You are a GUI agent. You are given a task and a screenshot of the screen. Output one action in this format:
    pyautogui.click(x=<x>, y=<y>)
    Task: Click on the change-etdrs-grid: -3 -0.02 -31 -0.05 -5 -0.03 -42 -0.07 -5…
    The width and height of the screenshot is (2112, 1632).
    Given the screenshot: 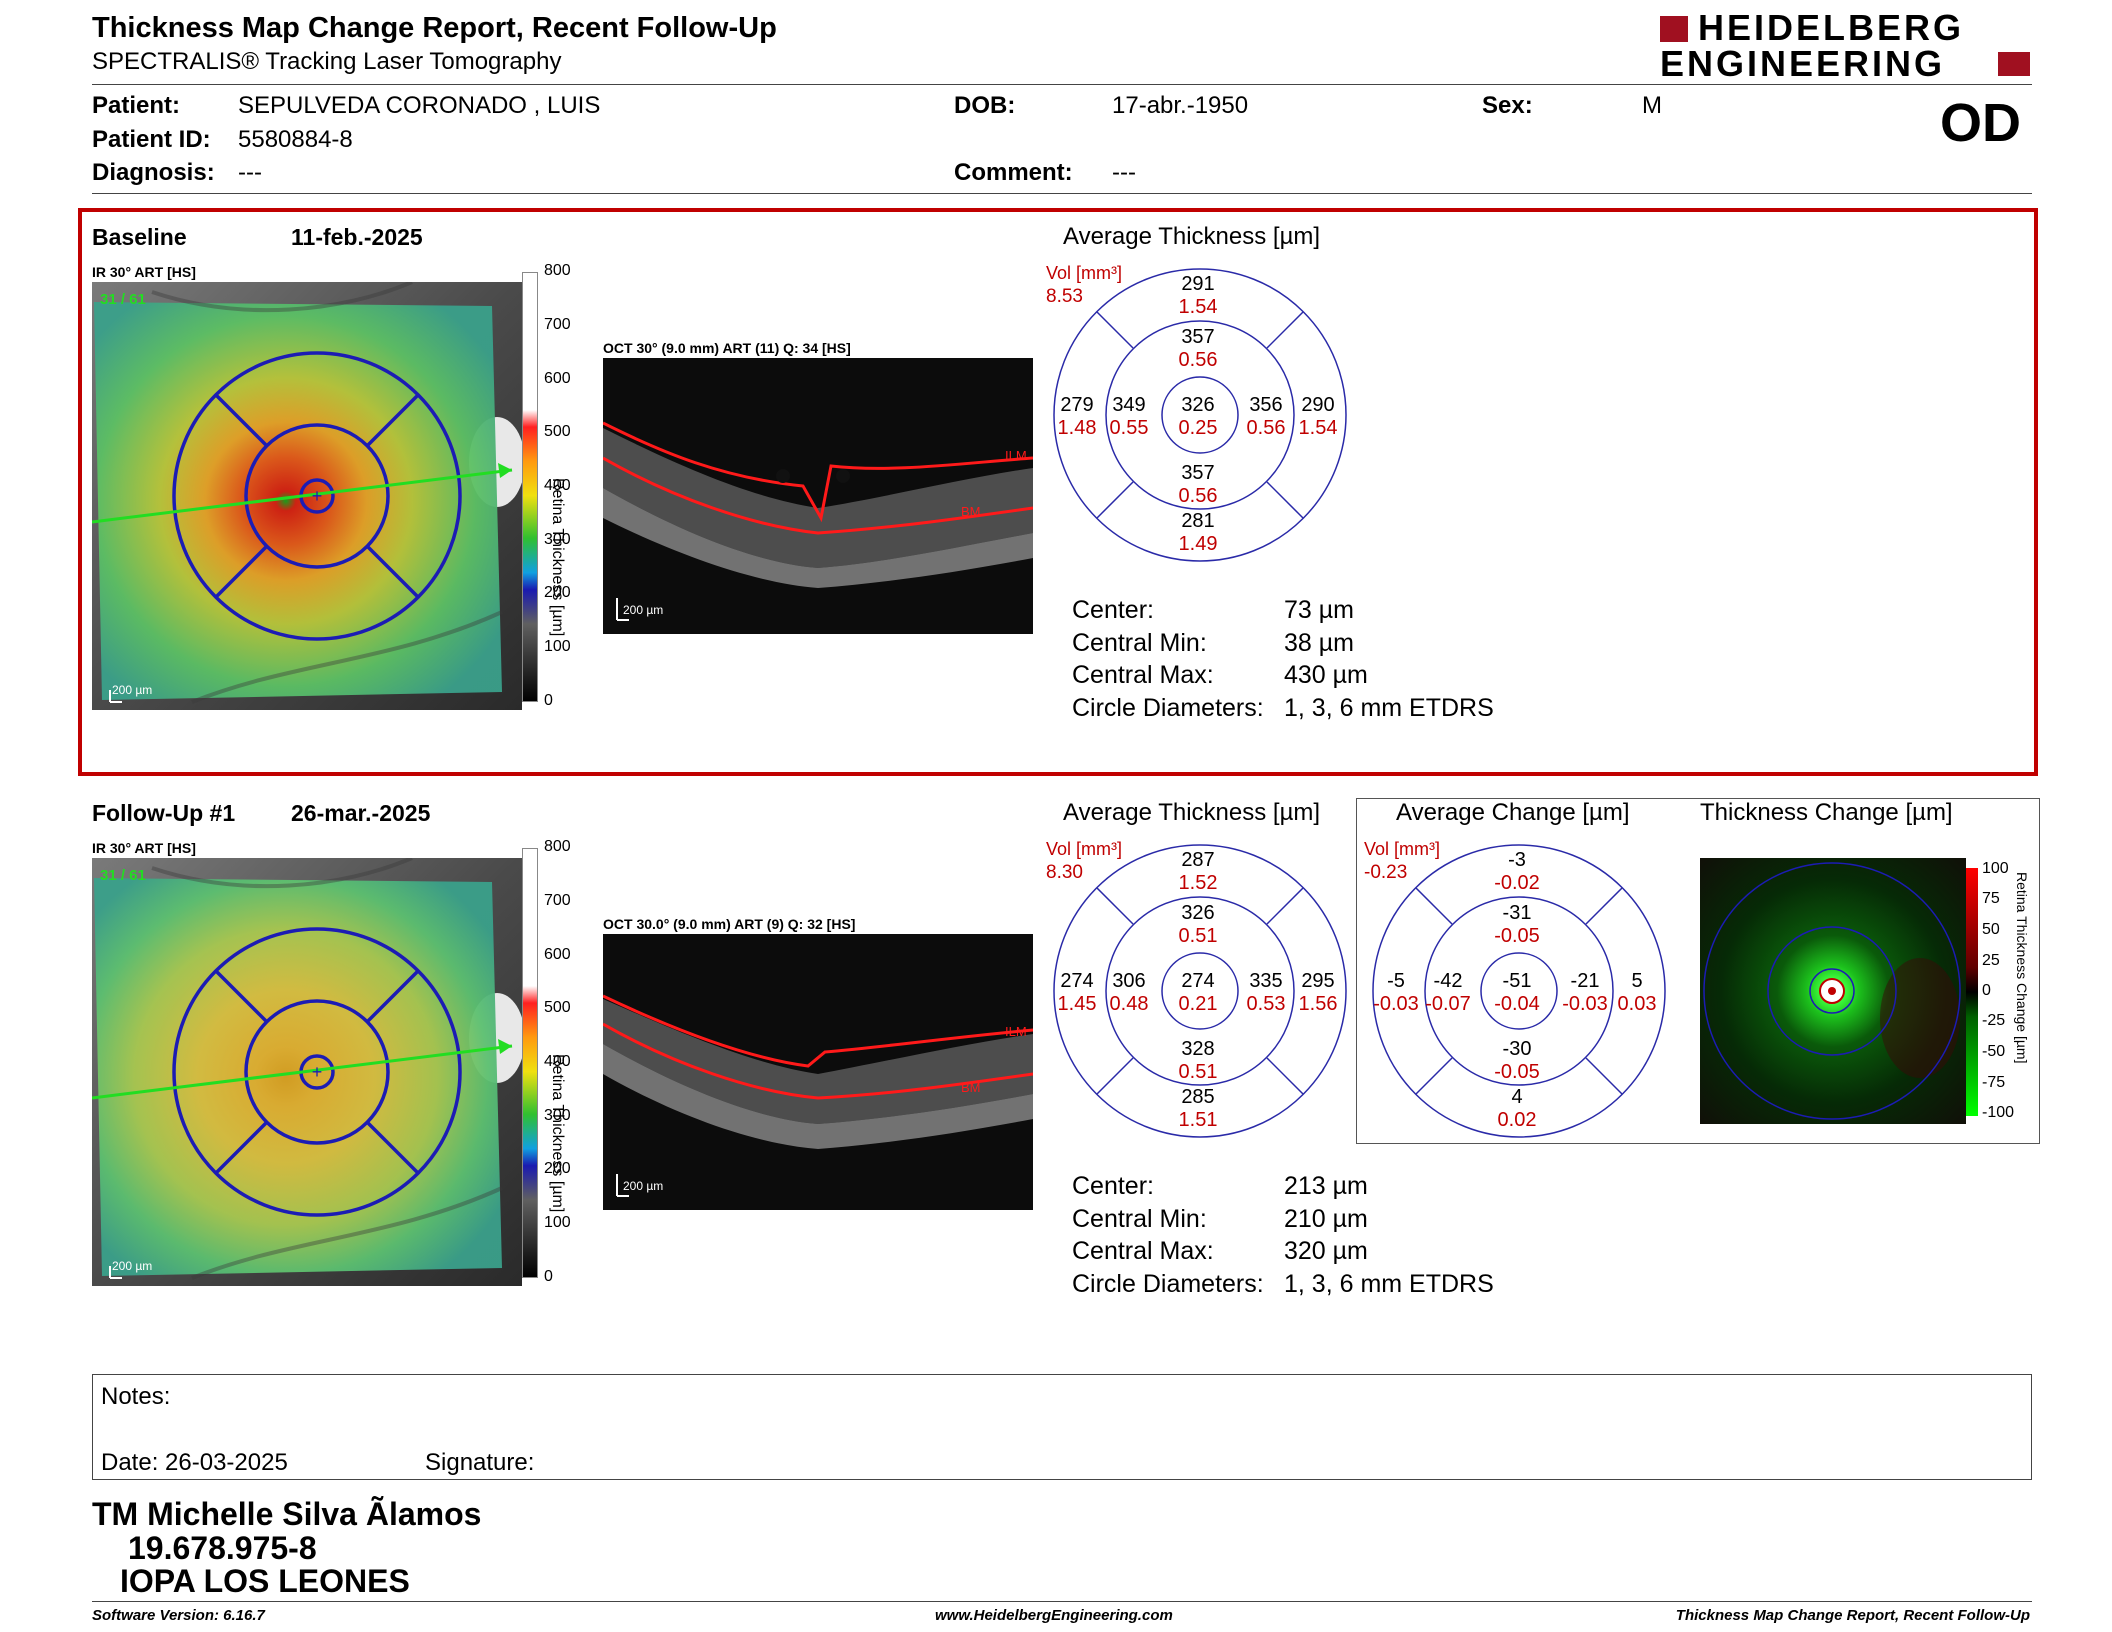 What is the action you would take?
    pyautogui.click(x=1519, y=991)
    